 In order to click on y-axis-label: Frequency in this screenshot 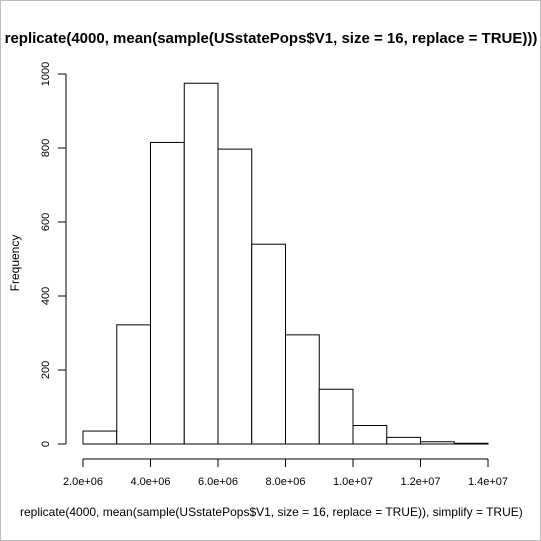, I will do `click(15, 263)`.